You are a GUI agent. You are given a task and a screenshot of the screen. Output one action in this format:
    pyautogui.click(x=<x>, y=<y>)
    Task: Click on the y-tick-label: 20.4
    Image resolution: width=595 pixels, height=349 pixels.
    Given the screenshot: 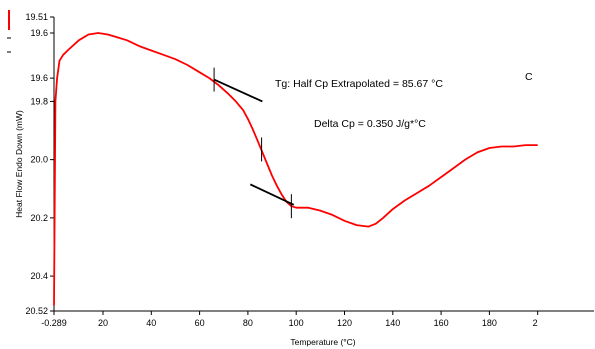 What is the action you would take?
    pyautogui.click(x=39, y=276)
    